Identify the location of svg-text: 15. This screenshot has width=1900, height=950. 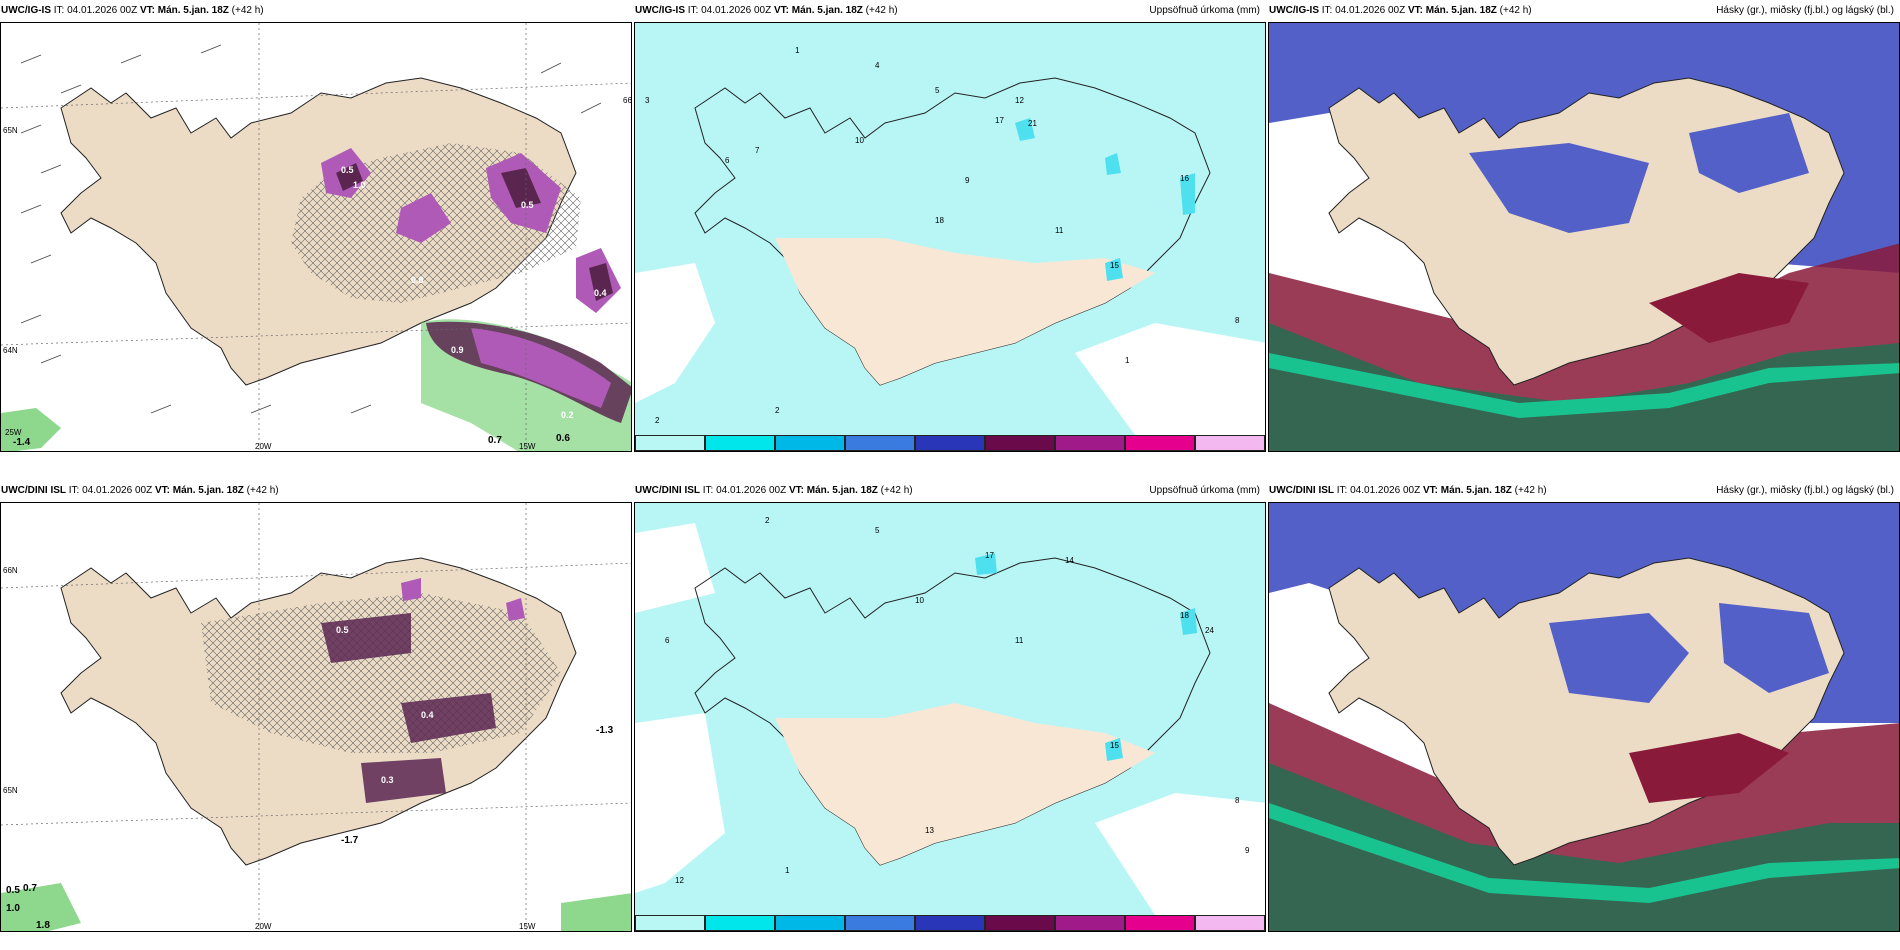
(1114, 745).